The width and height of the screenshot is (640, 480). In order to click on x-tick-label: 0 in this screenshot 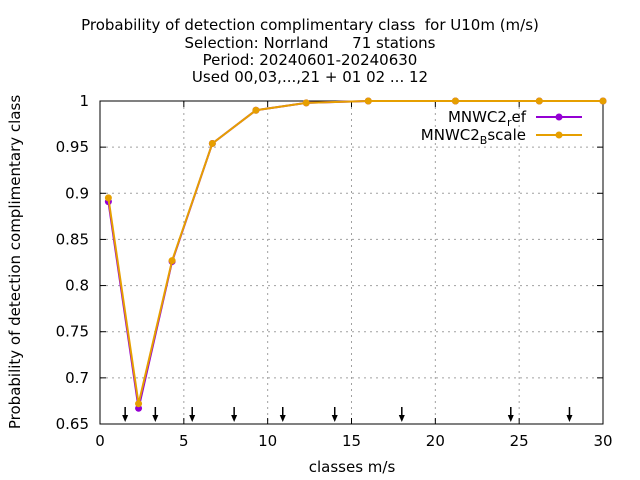, I will do `click(100, 441)`.